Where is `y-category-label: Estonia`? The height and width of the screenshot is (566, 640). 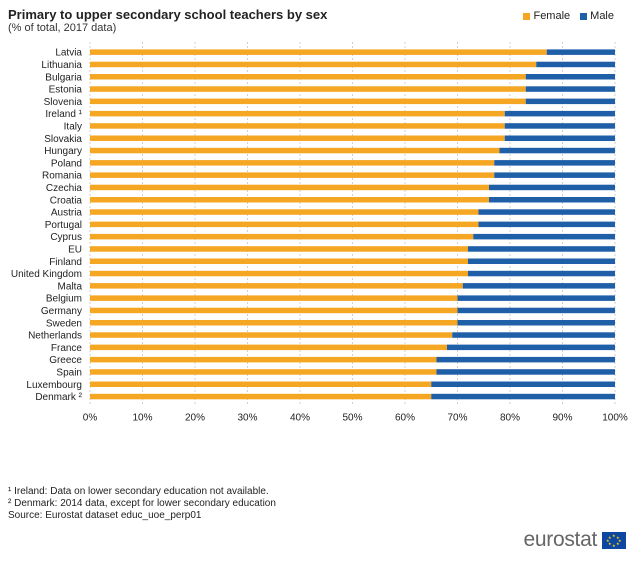 y-category-label: Estonia is located at coordinates (66, 90).